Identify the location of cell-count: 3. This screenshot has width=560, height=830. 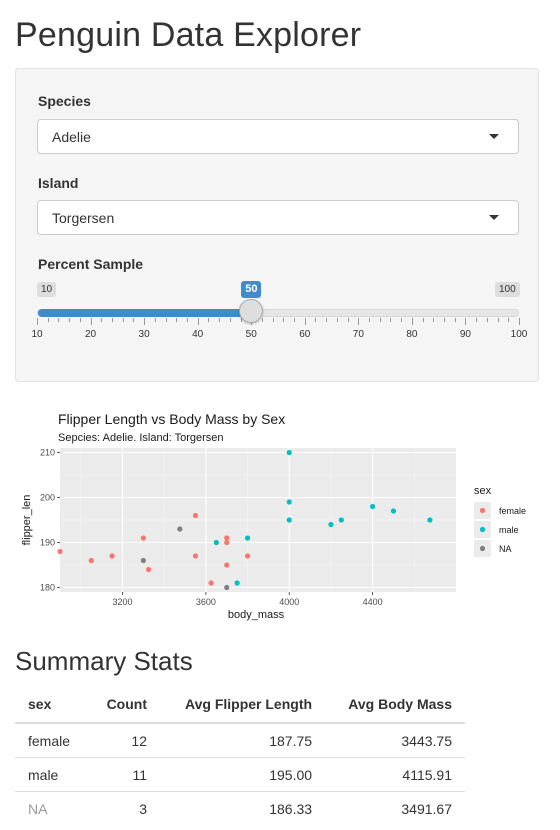
(124, 808).